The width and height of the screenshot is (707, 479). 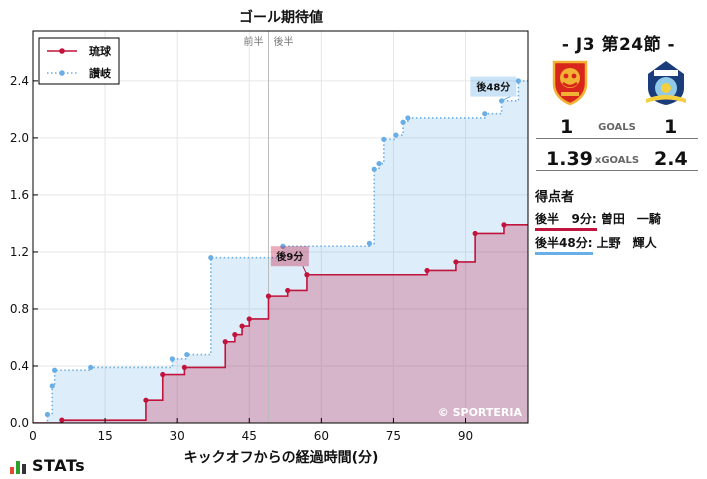 I want to click on xg-label: xGOALS, so click(x=617, y=160).